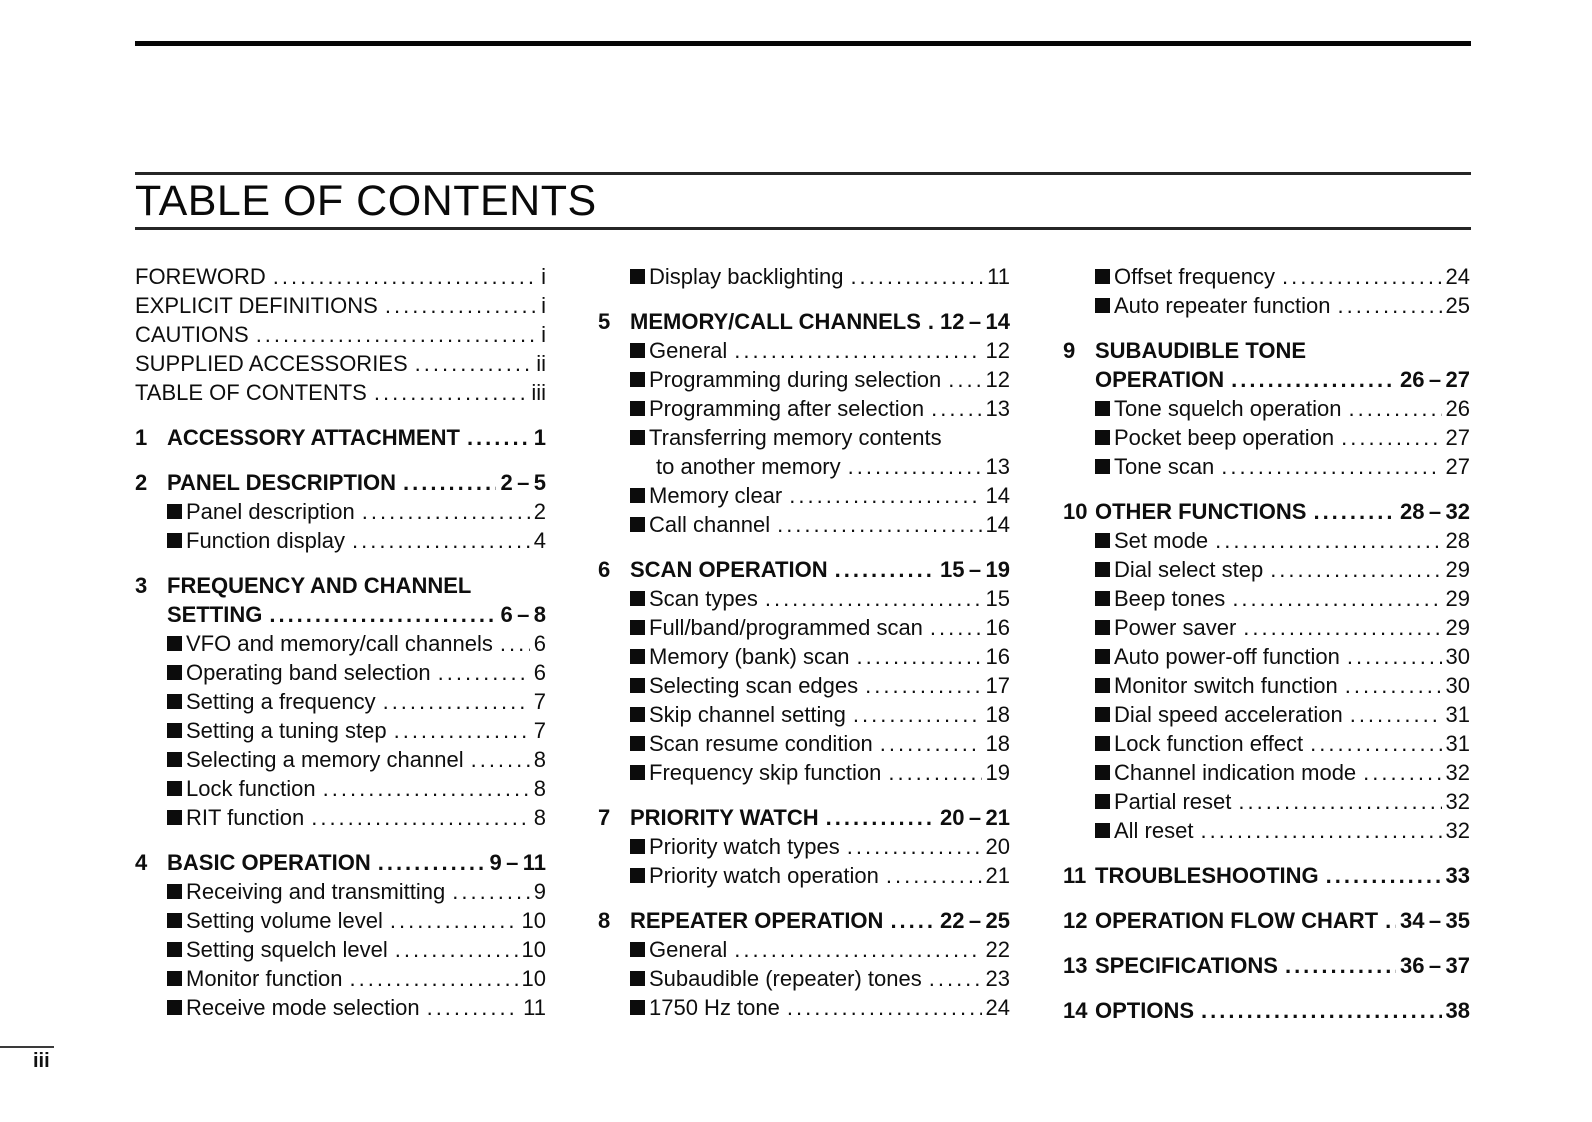 This screenshot has height=1122, width=1592. Describe the element at coordinates (1282, 714) in the screenshot. I see `toc-entry: Dial speed acceleration 31` at that location.